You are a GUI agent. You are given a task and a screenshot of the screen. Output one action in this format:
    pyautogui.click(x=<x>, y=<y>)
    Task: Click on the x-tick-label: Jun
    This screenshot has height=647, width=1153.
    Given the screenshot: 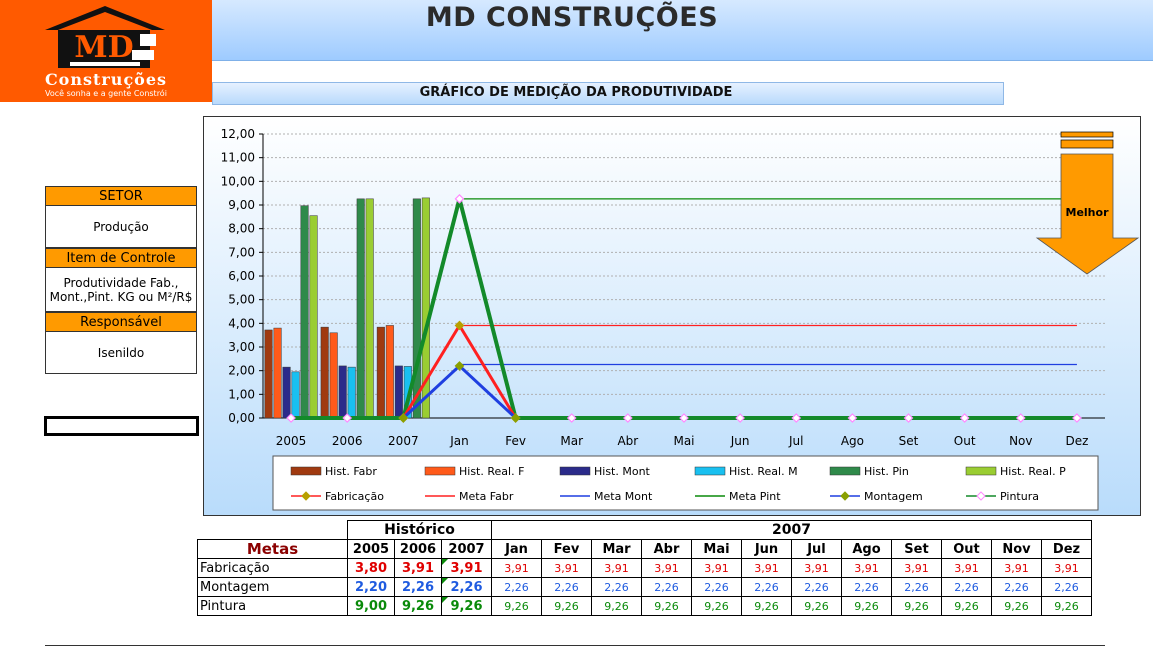 What is the action you would take?
    pyautogui.click(x=740, y=441)
    